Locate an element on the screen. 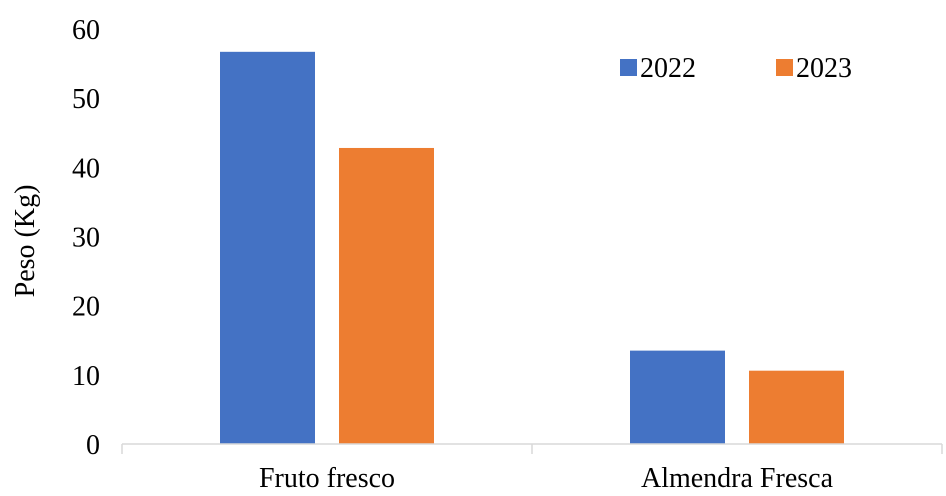 The width and height of the screenshot is (946, 496). y-axis-ticks: 0 10 20 30 40 50 60 is located at coordinates (86, 238).